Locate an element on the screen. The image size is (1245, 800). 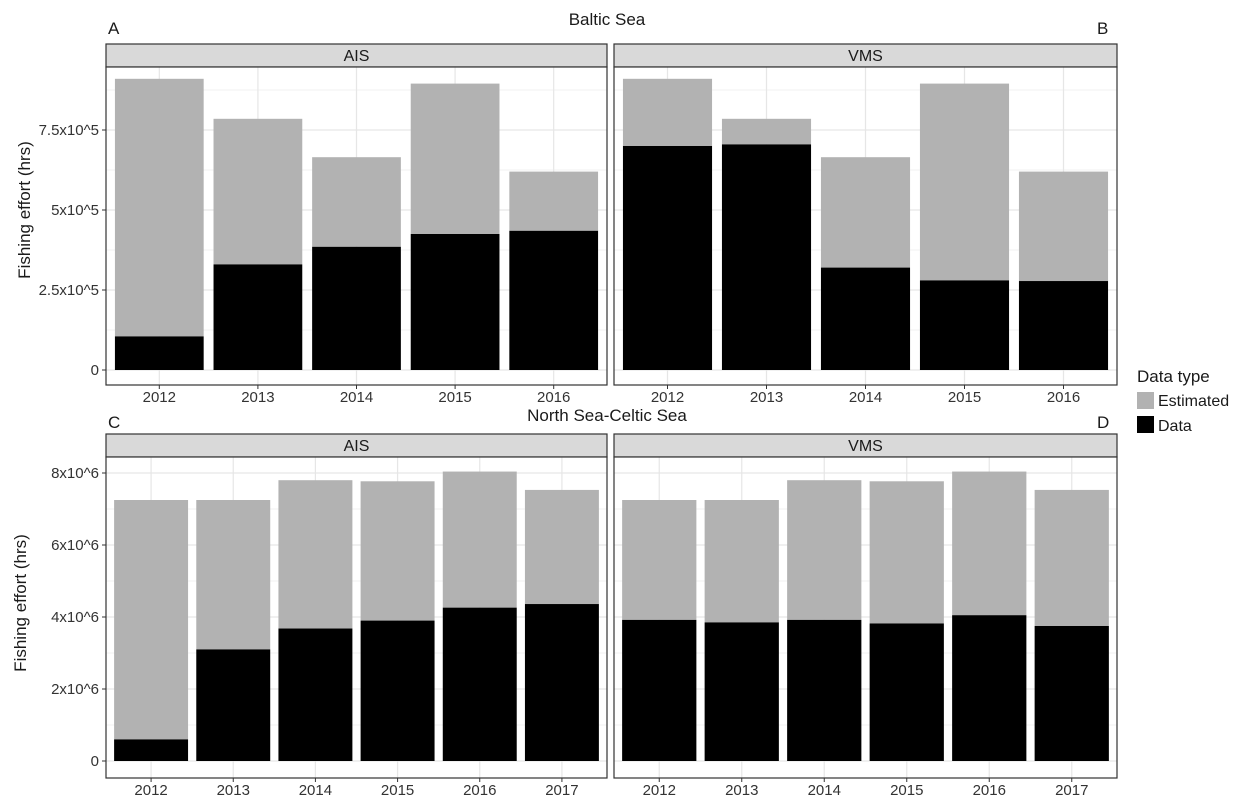
y-axis-title-bottom: Fishing effort (hrs) is located at coordinates (20, 603).